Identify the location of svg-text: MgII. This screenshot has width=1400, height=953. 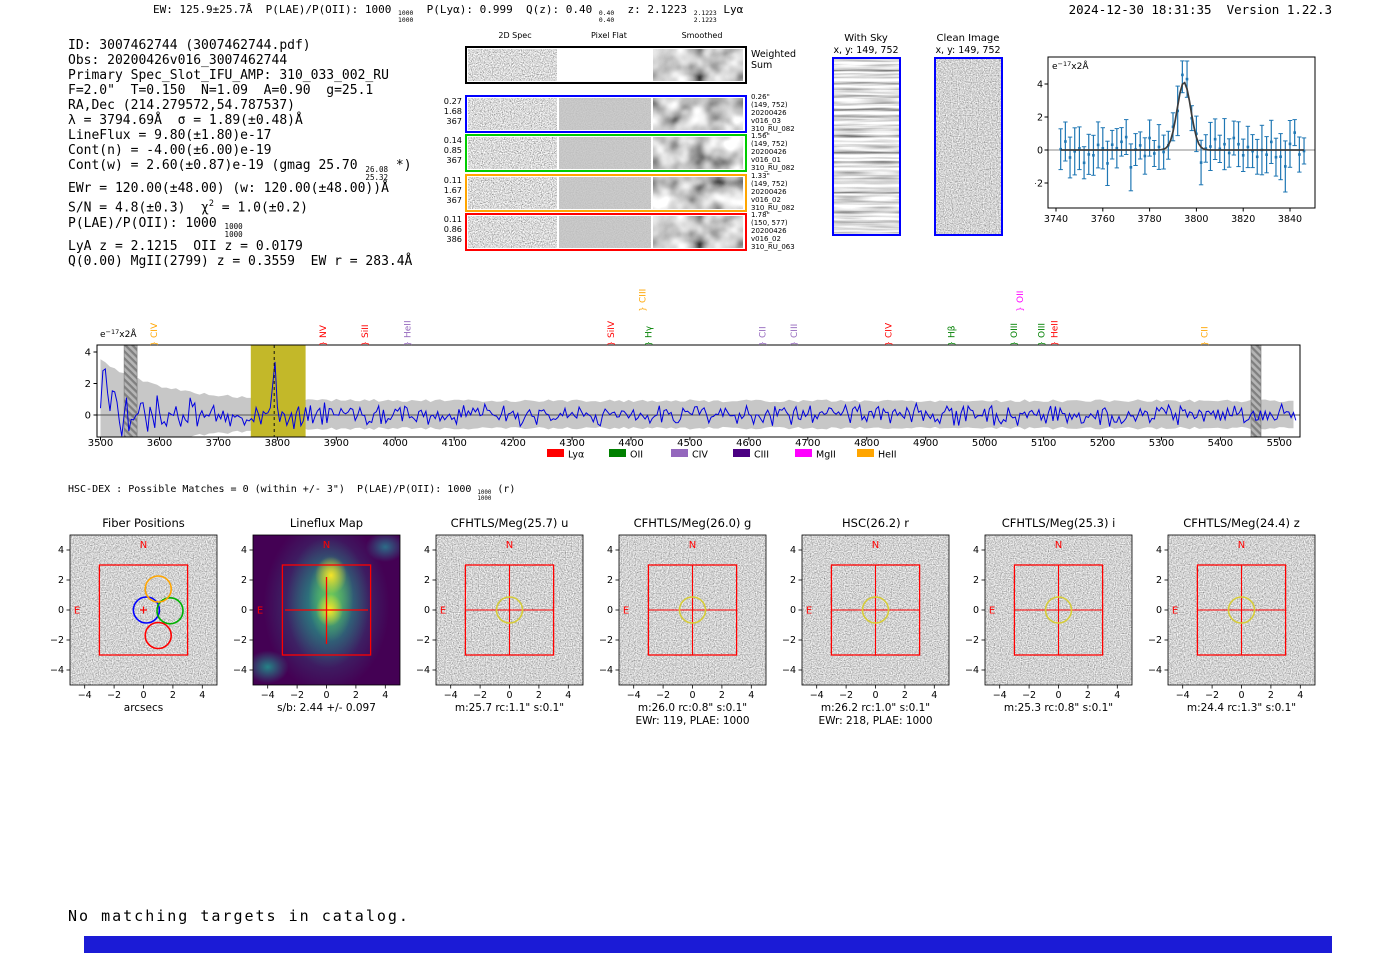
(826, 455).